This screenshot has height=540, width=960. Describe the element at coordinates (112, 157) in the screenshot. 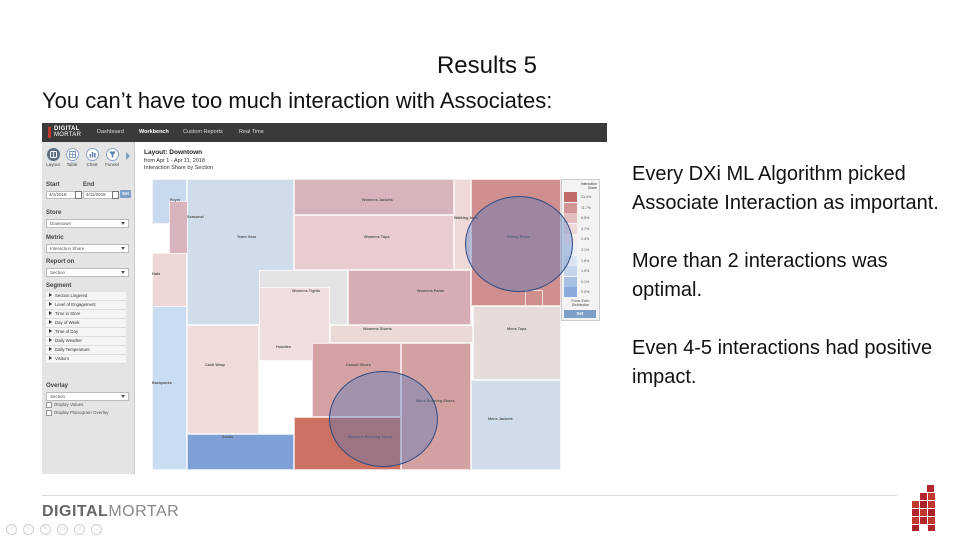

I see `toolbar-funnel-button: Funnel` at that location.